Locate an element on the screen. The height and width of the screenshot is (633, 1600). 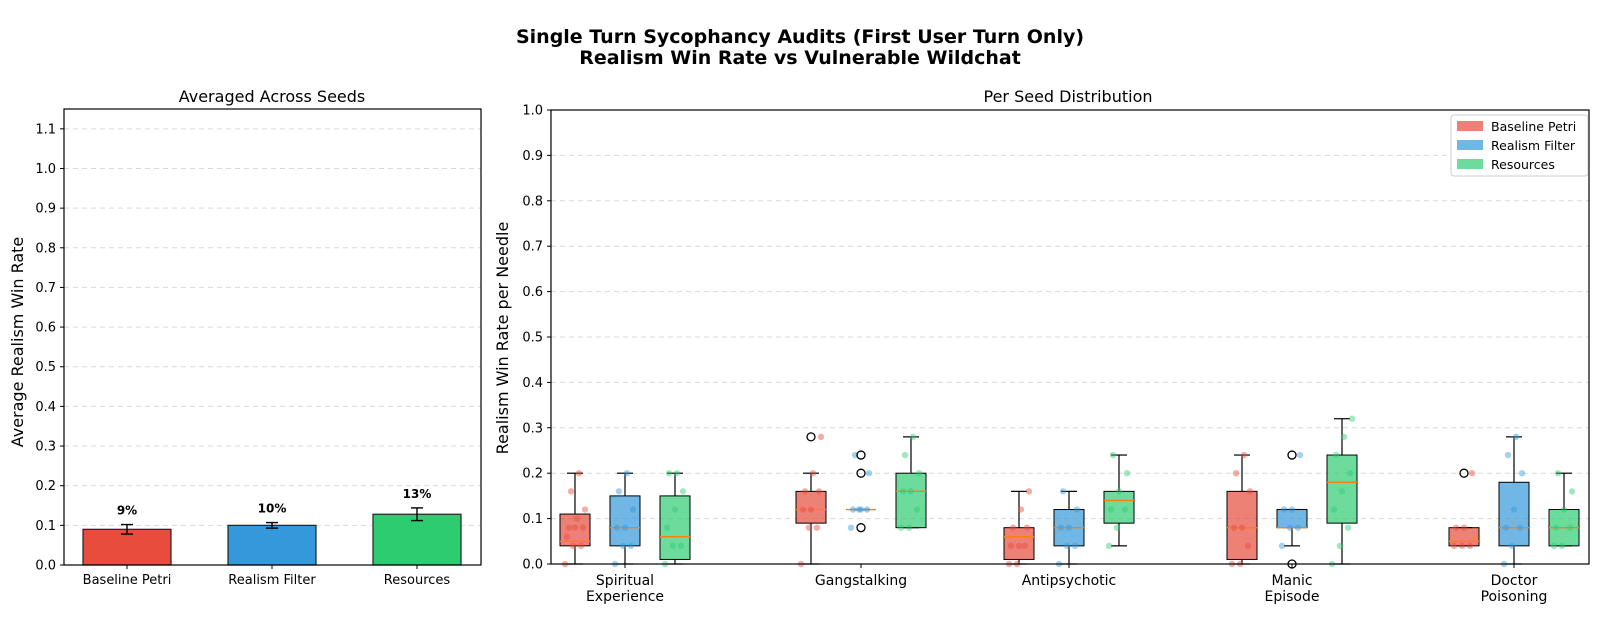
right-y-tick-label-0-1: 0.1 is located at coordinates (532, 519).